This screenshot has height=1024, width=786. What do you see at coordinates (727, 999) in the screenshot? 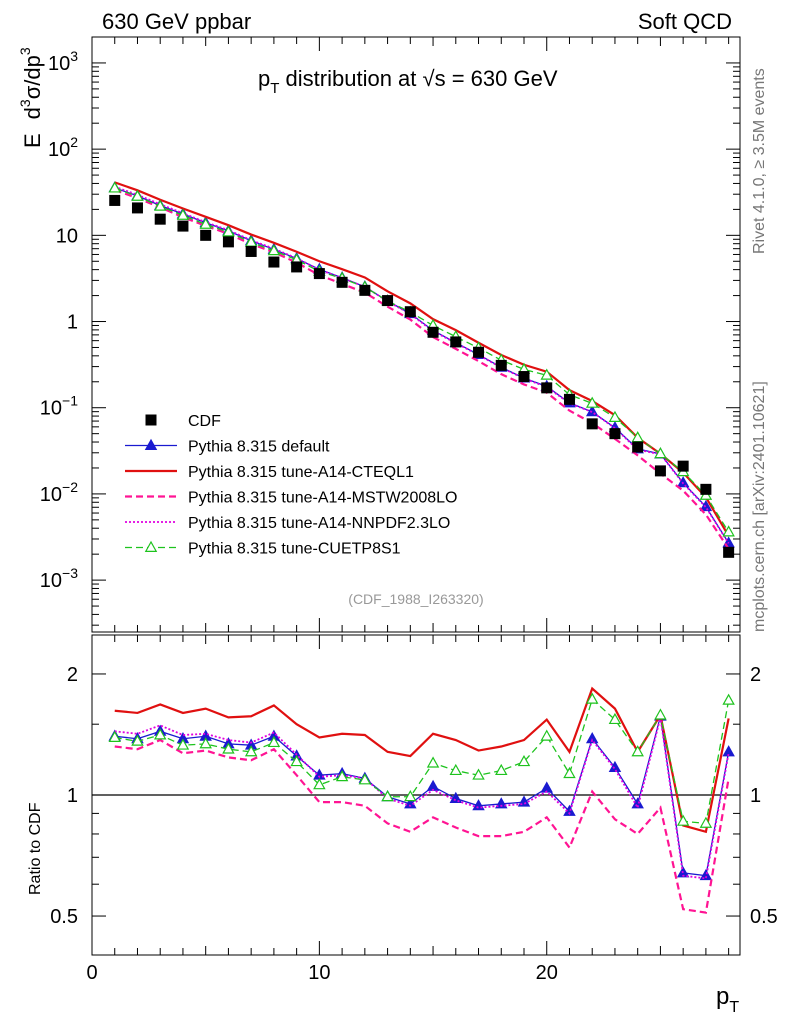
I see `x-axis-label: pT` at bounding box center [727, 999].